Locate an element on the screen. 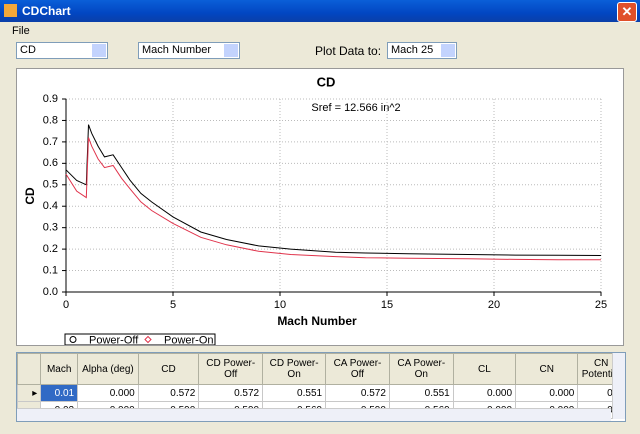 This screenshot has width=640, height=434. legend-box is located at coordinates (140, 339).